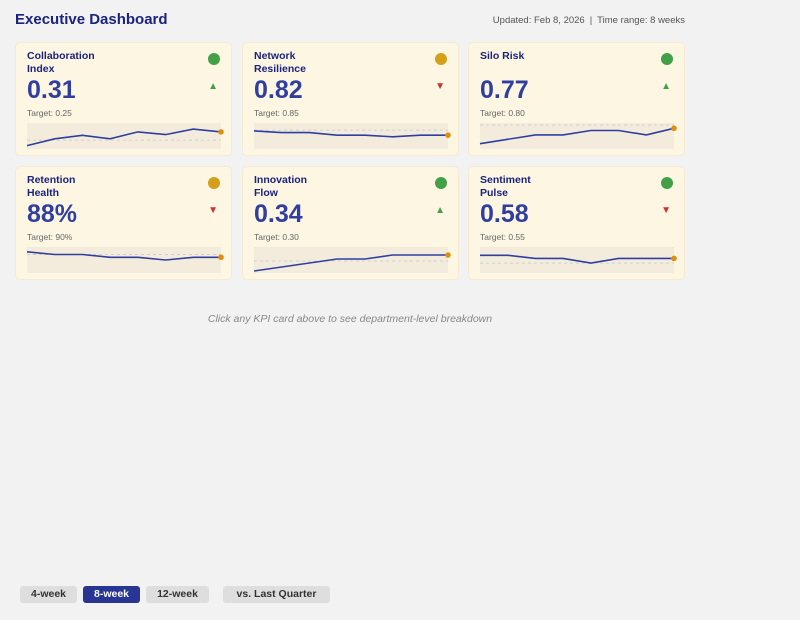  Describe the element at coordinates (278, 90) in the screenshot. I see `kpi-value: 0.82` at that location.